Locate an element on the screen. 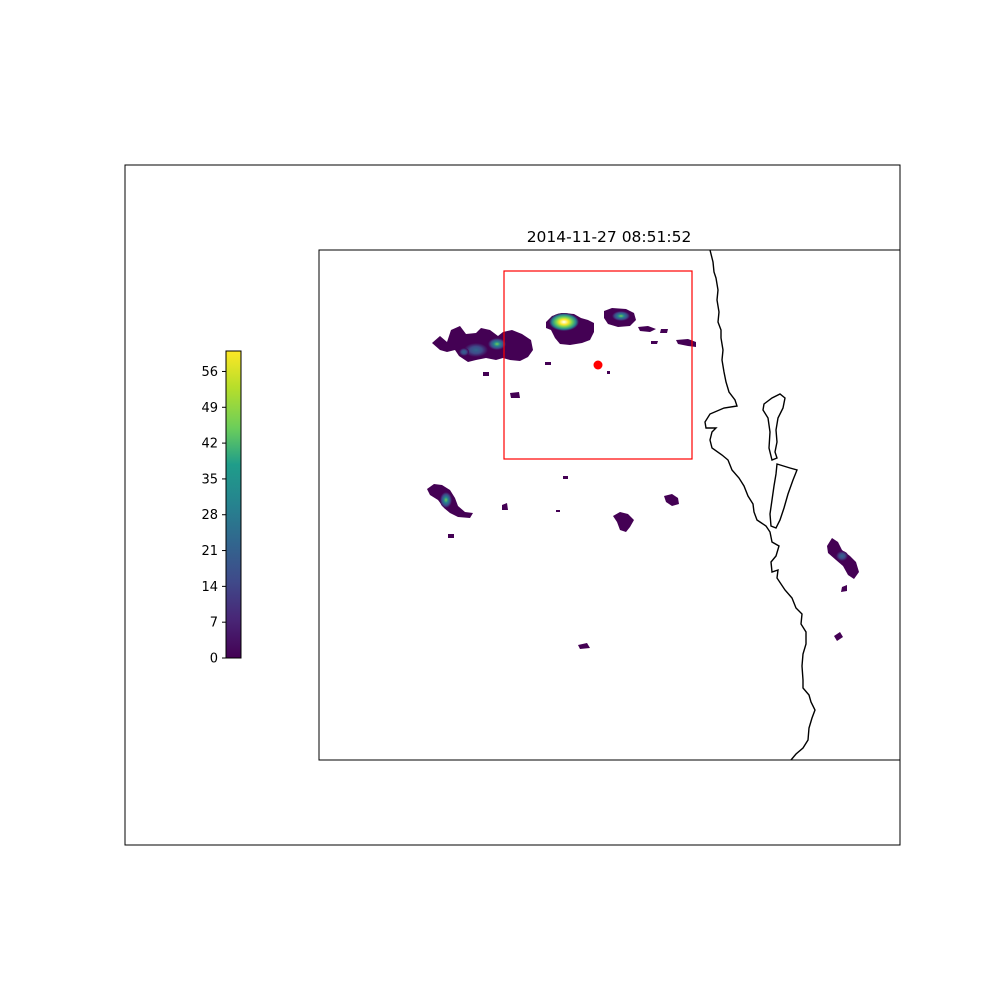 Image resolution: width=1000 pixels, height=1000 pixels. station-marker is located at coordinates (598, 365).